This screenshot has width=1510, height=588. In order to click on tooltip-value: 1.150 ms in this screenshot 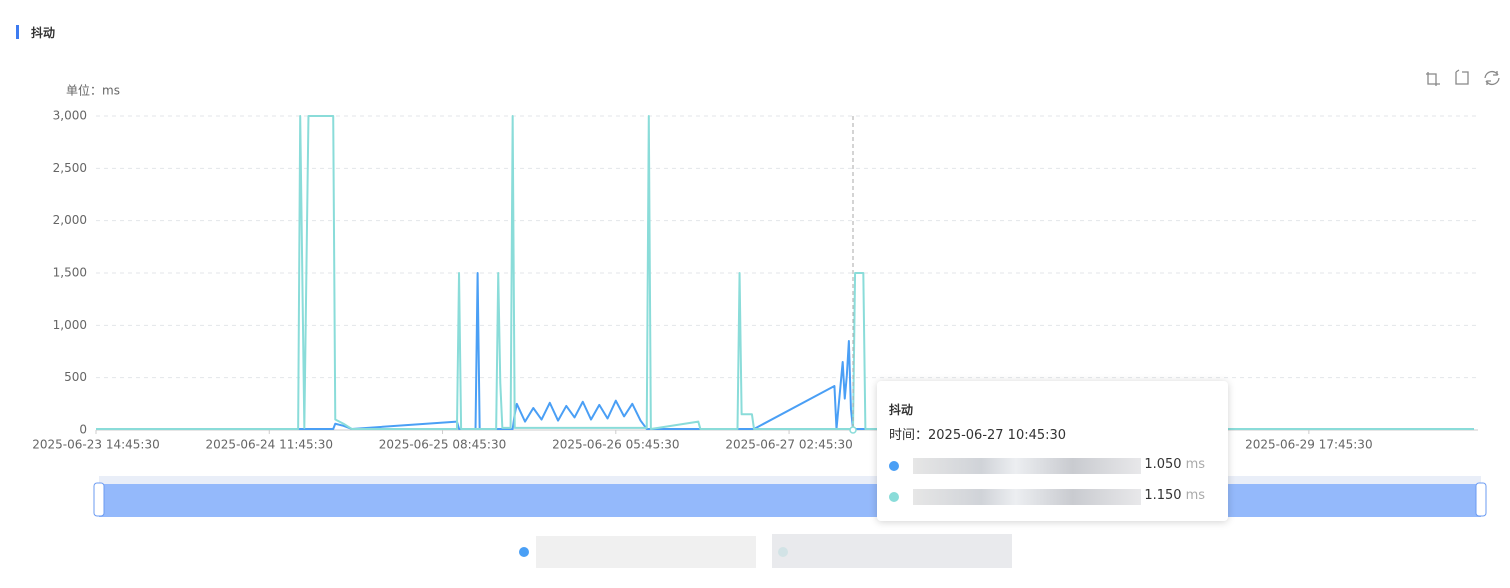, I will do `click(1174, 495)`.